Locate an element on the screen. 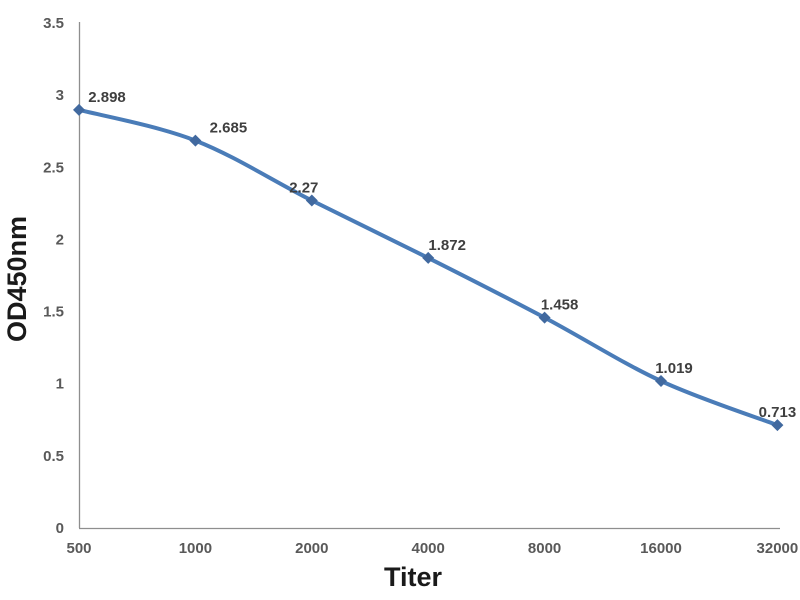 The height and width of the screenshot is (600, 800). x-tick-label: 4000 is located at coordinates (428, 548).